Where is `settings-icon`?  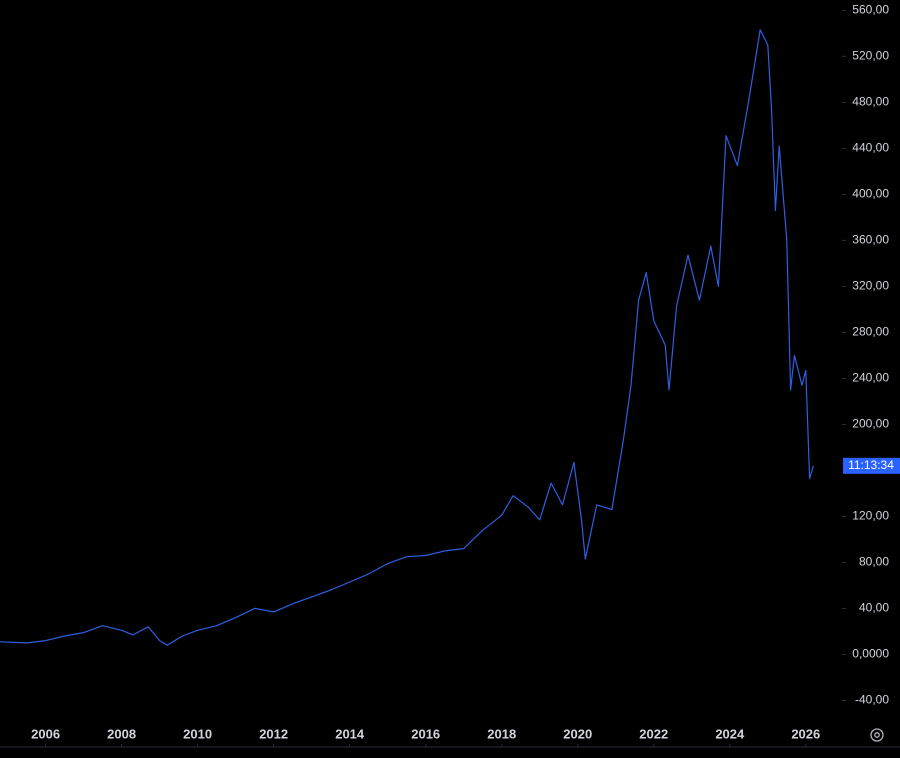
settings-icon is located at coordinates (877, 735).